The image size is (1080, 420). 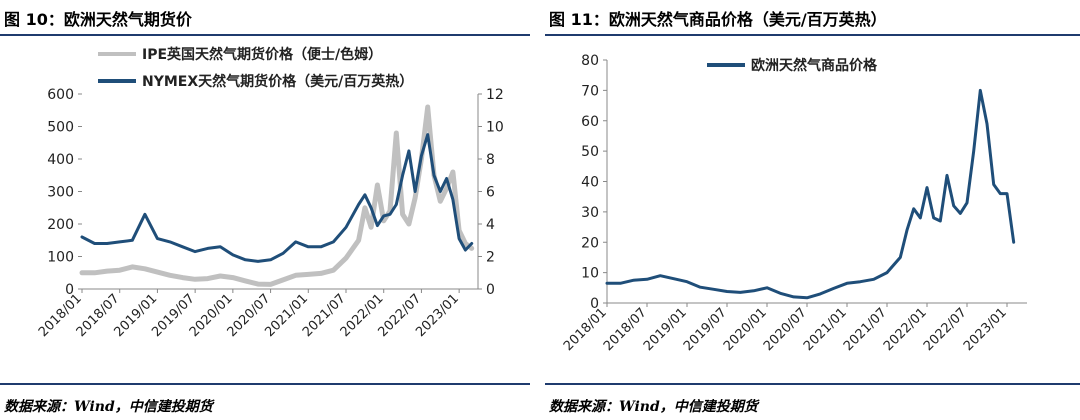 What do you see at coordinates (495, 128) in the screenshot?
I see `y-tick-label-right: 10` at bounding box center [495, 128].